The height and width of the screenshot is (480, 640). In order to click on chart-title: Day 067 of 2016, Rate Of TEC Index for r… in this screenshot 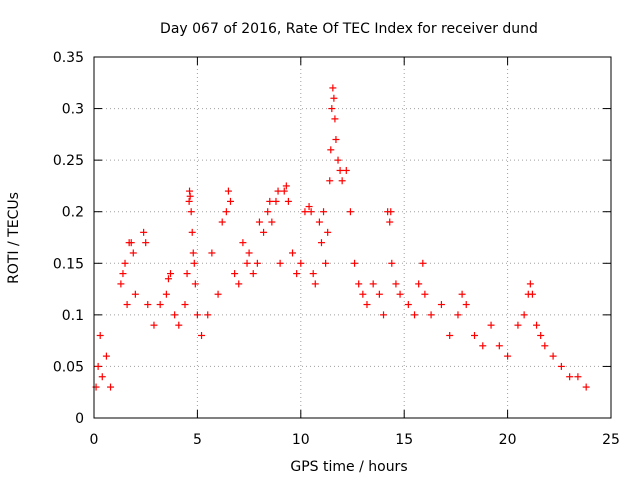, I will do `click(349, 29)`.